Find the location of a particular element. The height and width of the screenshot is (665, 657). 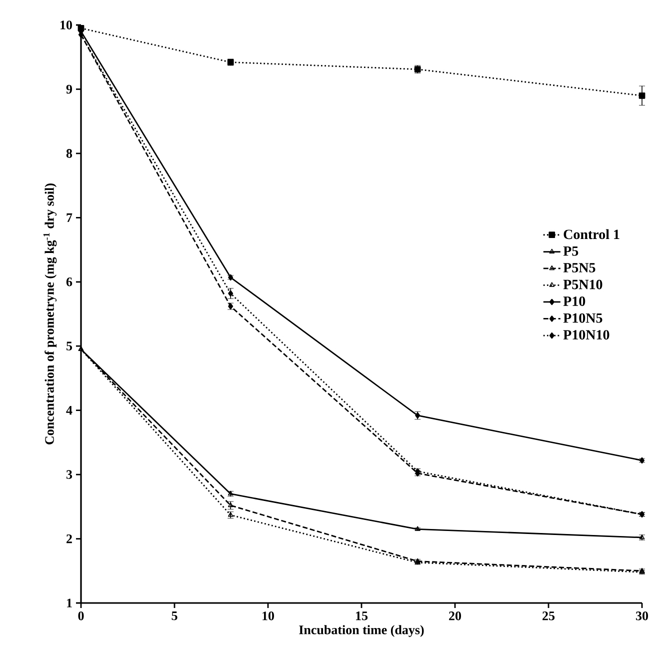

legend-label: P10N5 is located at coordinates (582, 318).